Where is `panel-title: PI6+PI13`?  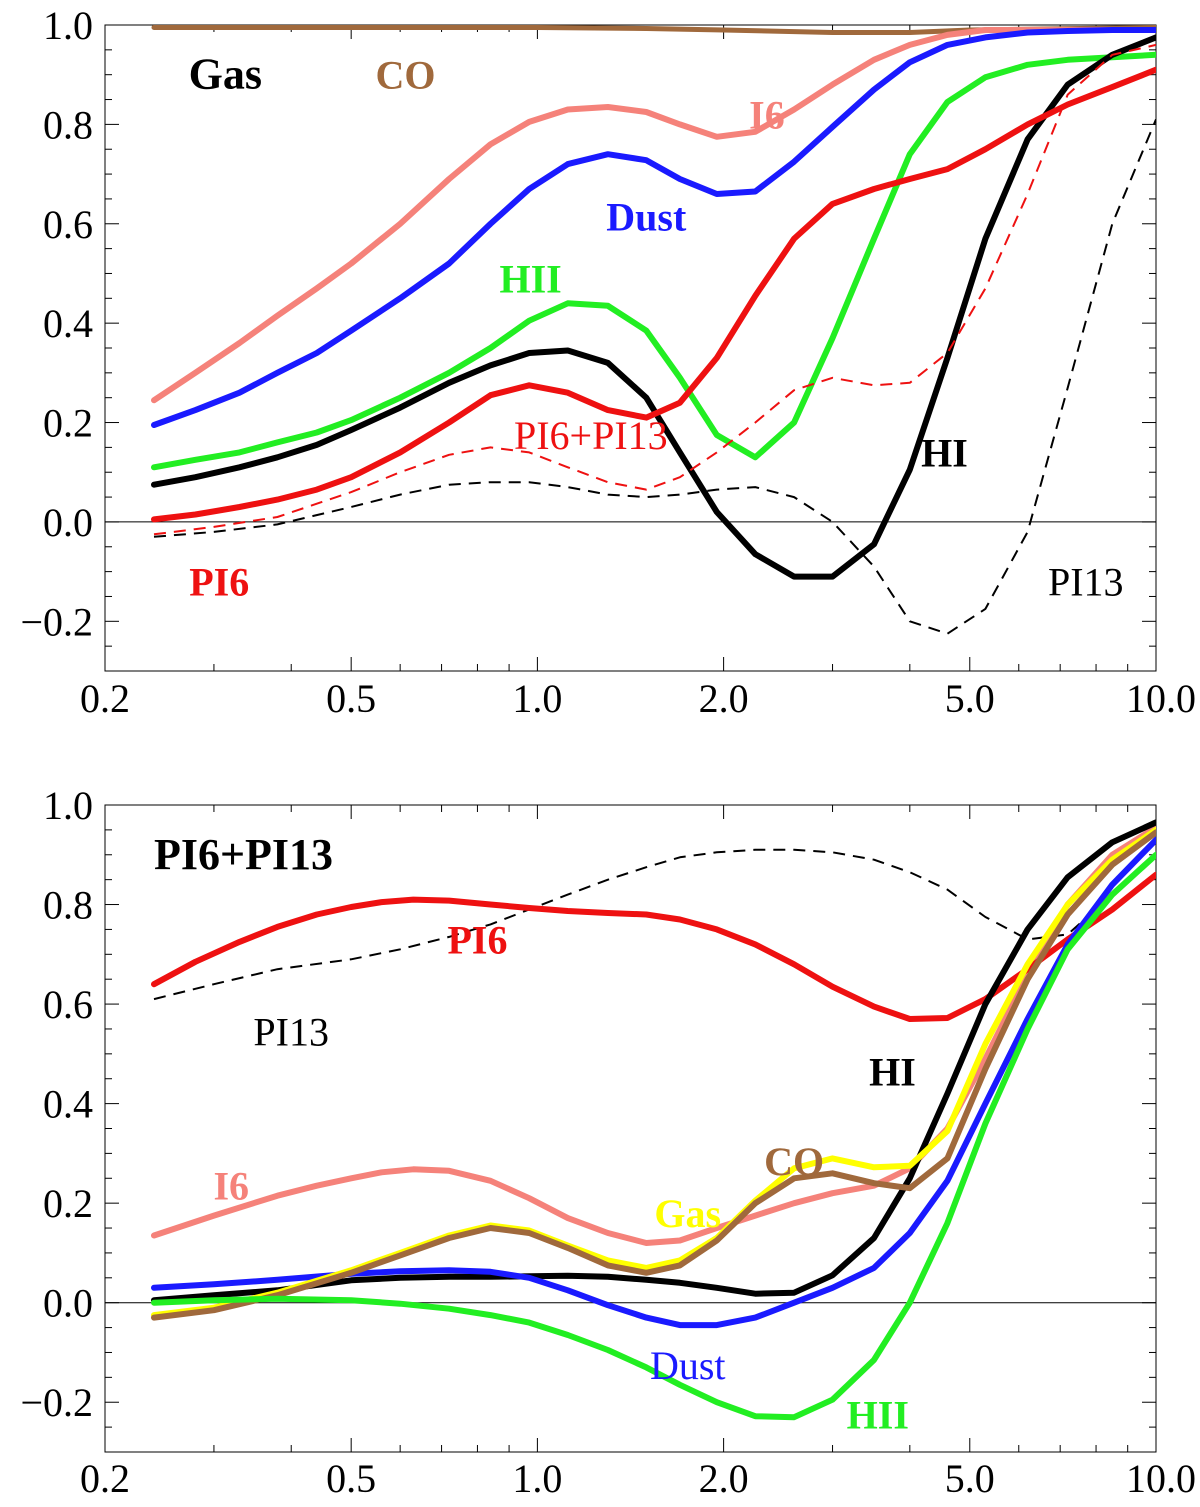
panel-title: PI6+PI13 is located at coordinates (243, 854).